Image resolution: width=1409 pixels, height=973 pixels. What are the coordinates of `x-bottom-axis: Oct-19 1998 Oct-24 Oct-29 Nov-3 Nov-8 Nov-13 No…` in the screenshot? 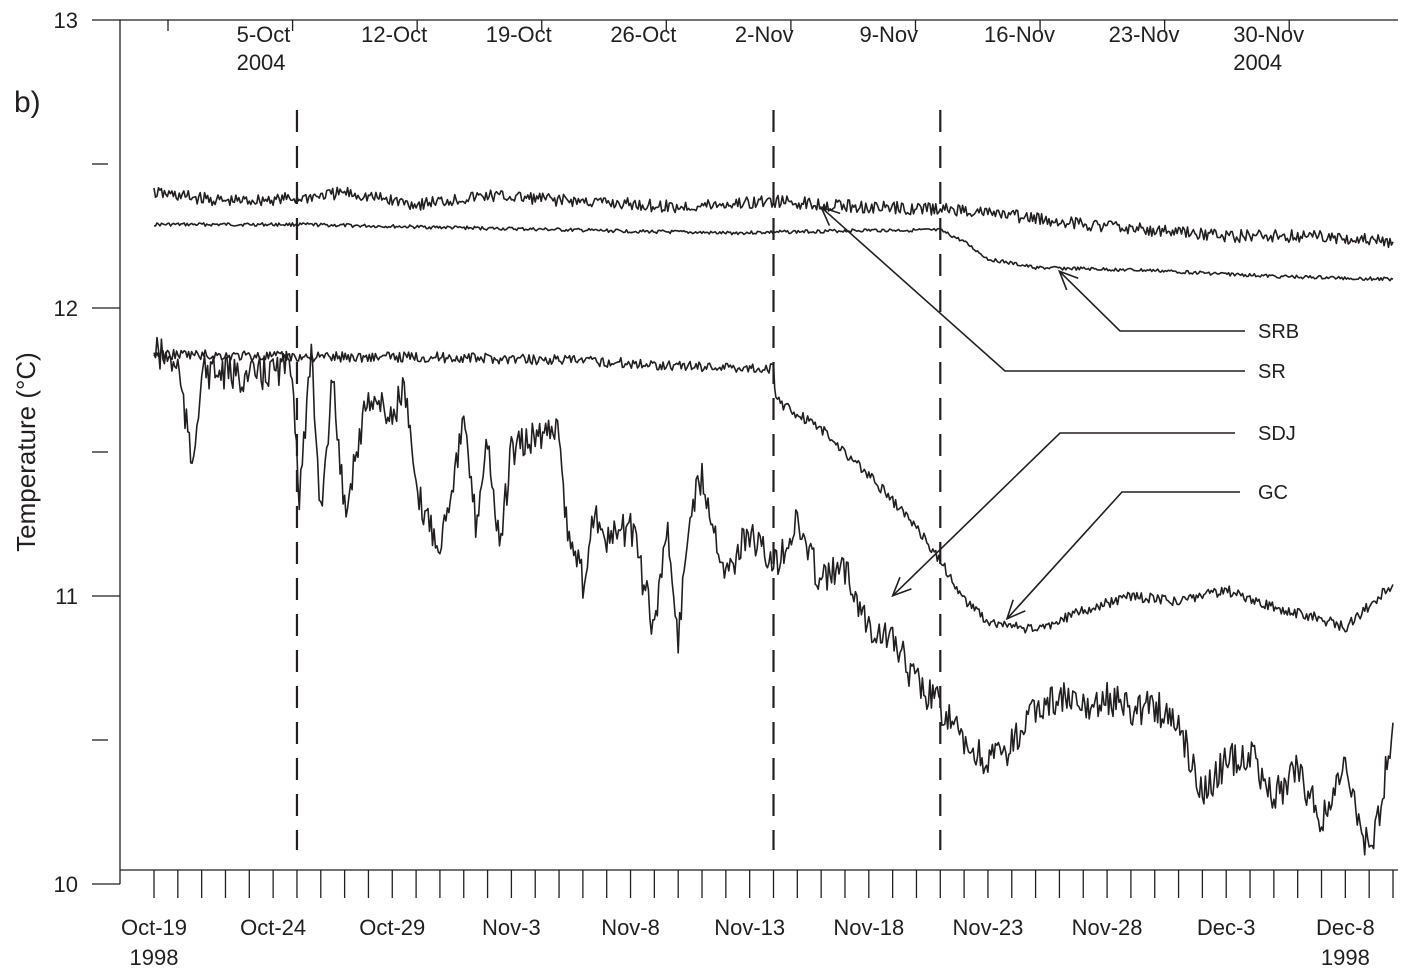 It's located at (759, 919).